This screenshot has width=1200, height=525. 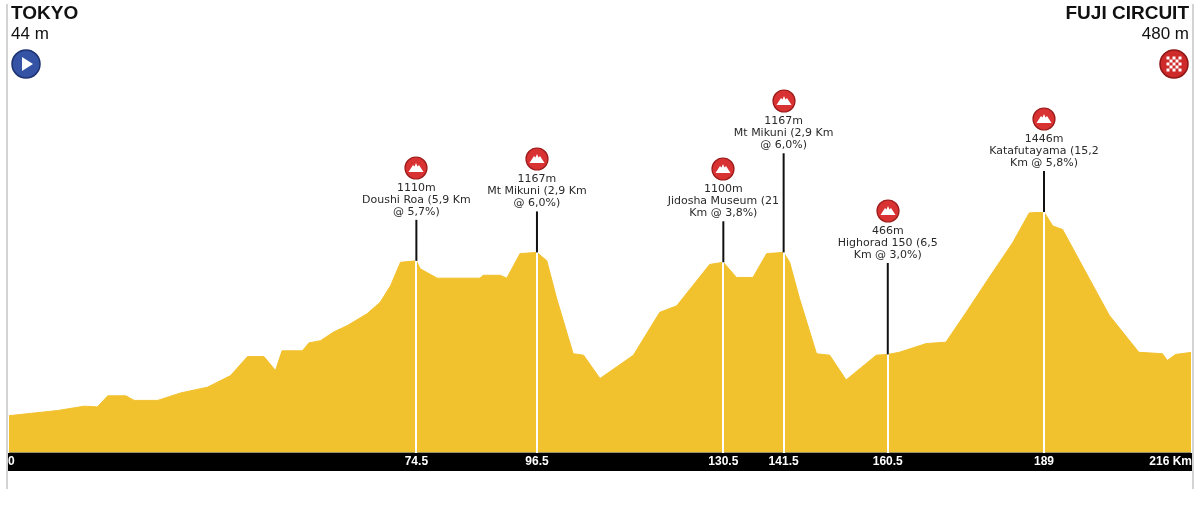 I want to click on annotation: 1100m Jidosha Museum (21 Km @ 3,8%), so click(x=723, y=201).